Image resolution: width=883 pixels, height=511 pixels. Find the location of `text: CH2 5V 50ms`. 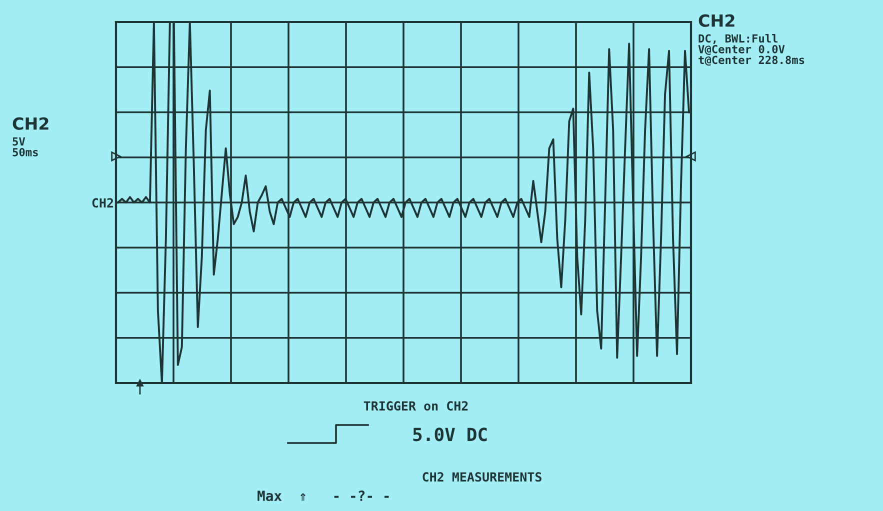

text: CH2 5V 50ms is located at coordinates (30, 136).